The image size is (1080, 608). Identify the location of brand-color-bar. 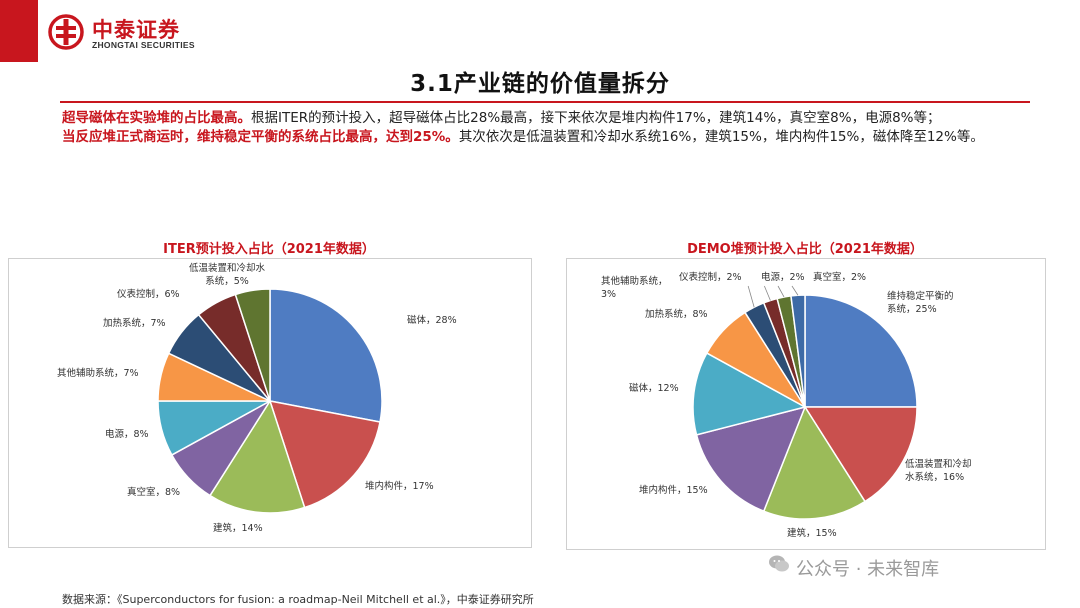
(19, 31).